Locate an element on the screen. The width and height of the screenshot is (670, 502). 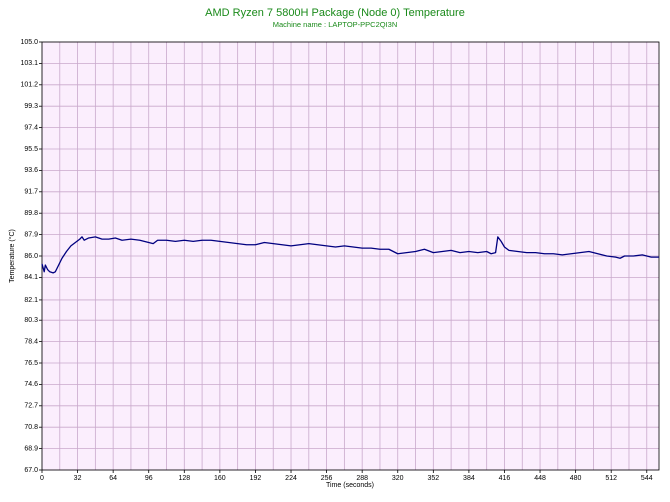
y-tick-label: 95.5 is located at coordinates (31, 149).